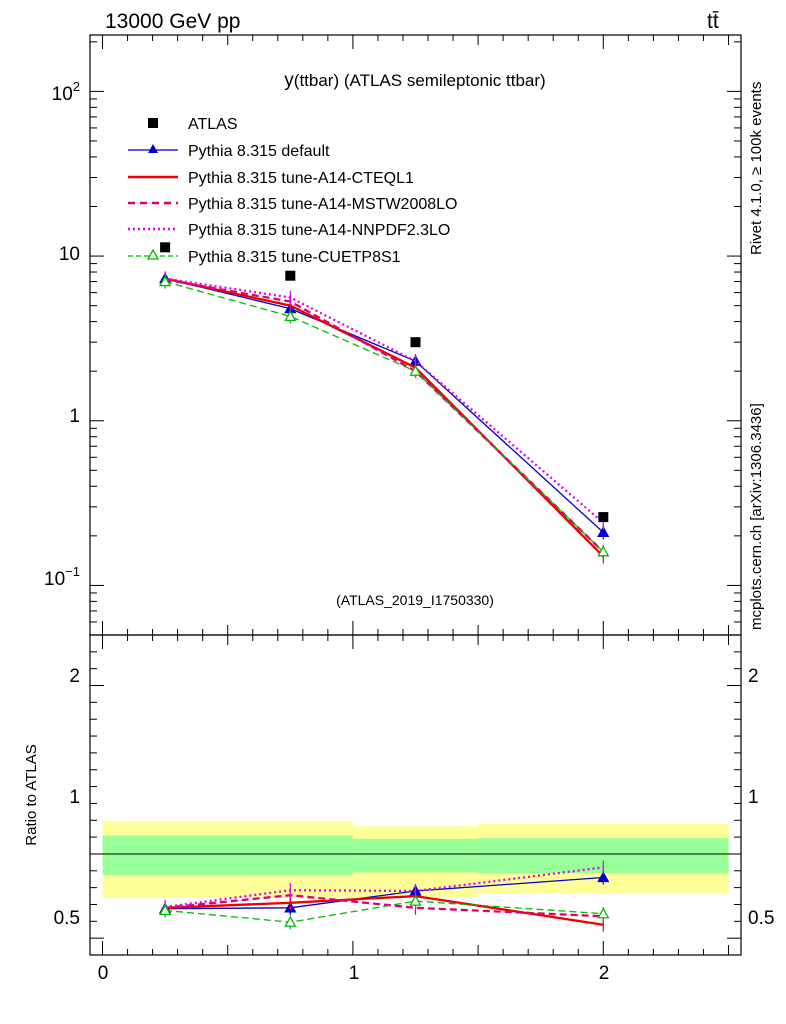 This screenshot has height=1024, width=786. What do you see at coordinates (31, 794) in the screenshot?
I see `ratio-y-label: Ratio to ATLAS` at bounding box center [31, 794].